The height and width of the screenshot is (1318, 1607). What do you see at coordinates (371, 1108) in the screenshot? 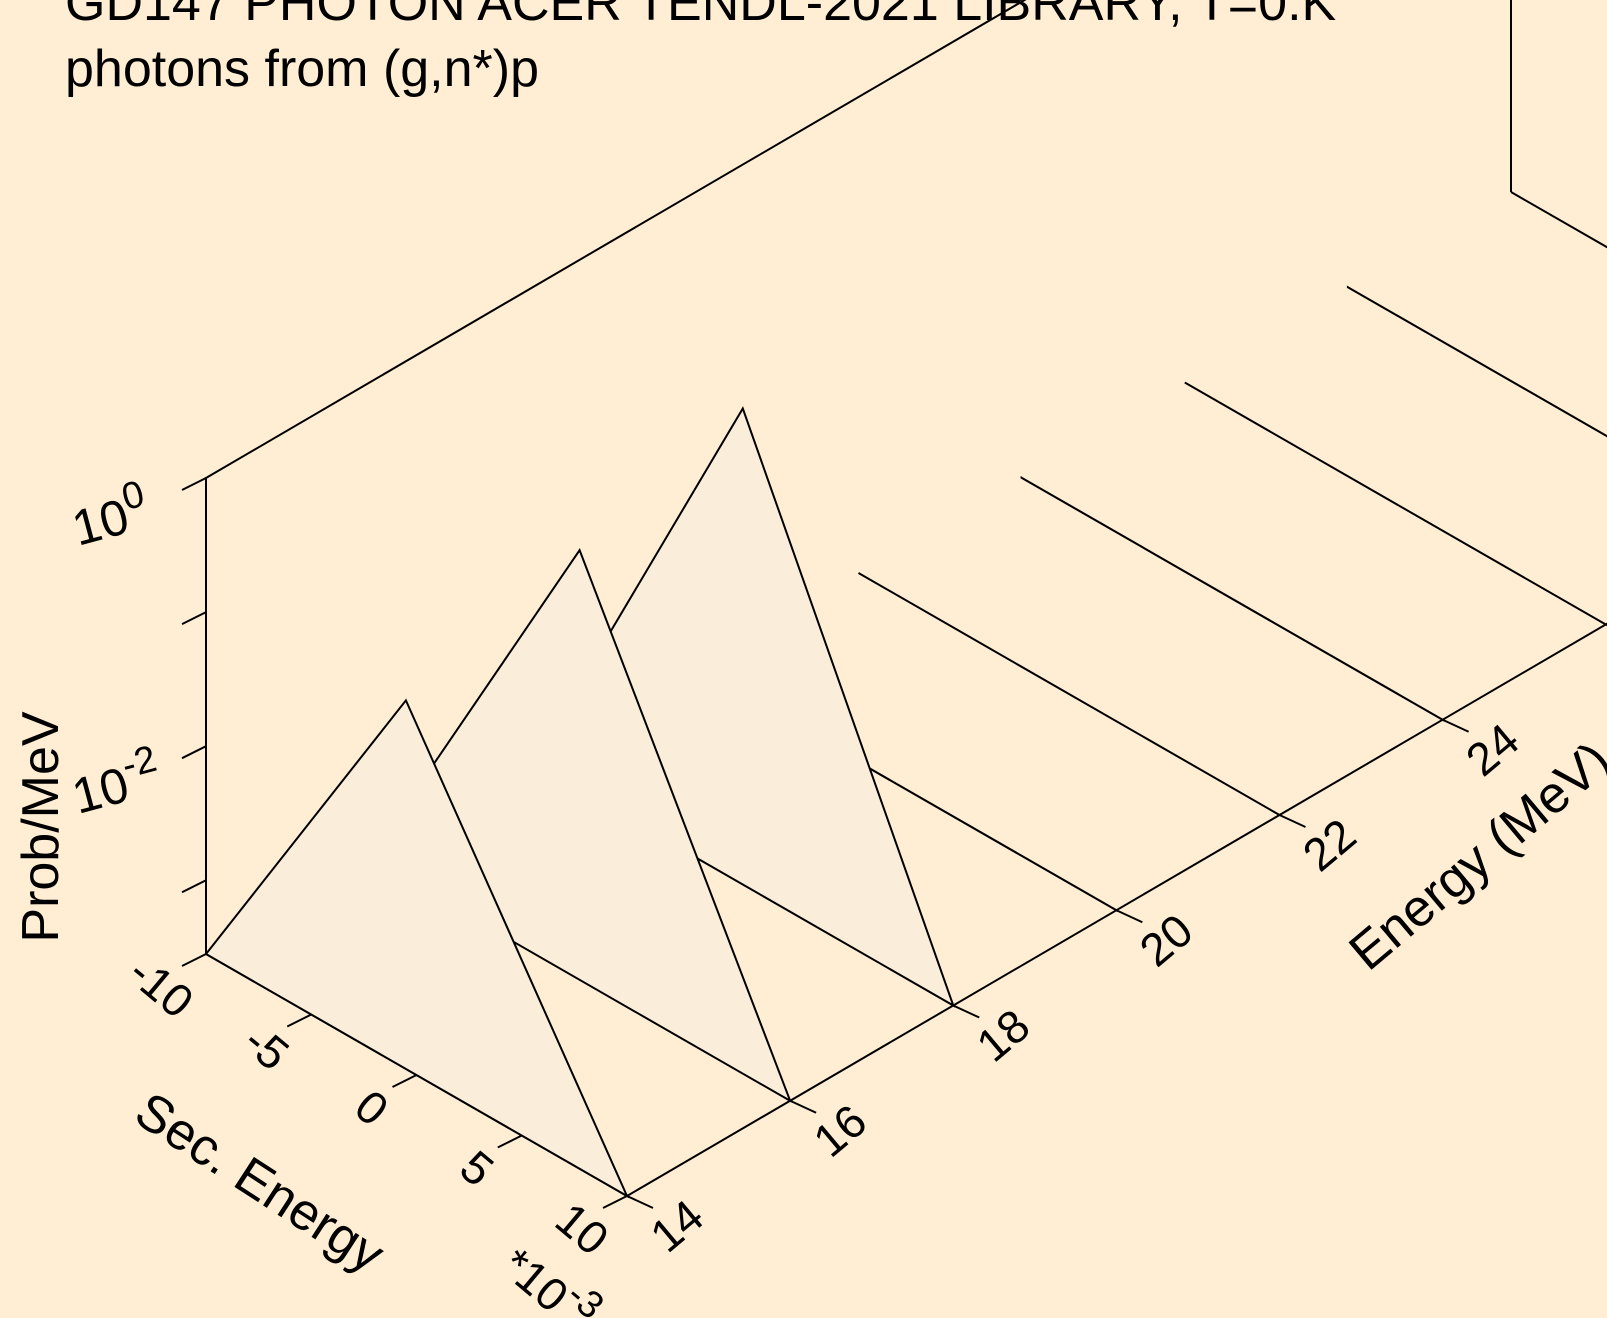
I see `x-tick-label: 0` at bounding box center [371, 1108].